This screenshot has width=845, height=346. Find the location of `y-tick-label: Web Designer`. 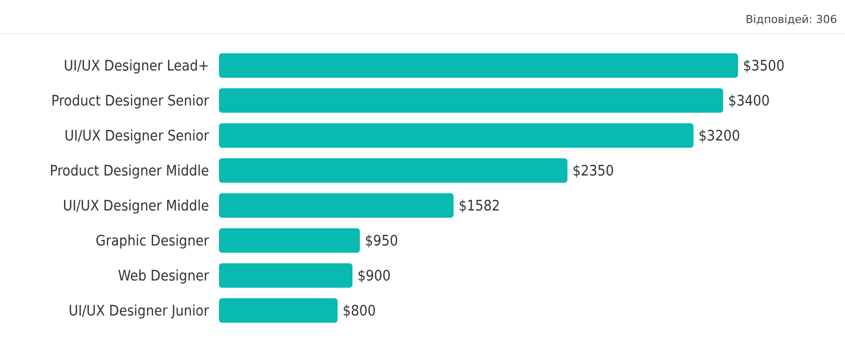

y-tick-label: Web Designer is located at coordinates (164, 276).